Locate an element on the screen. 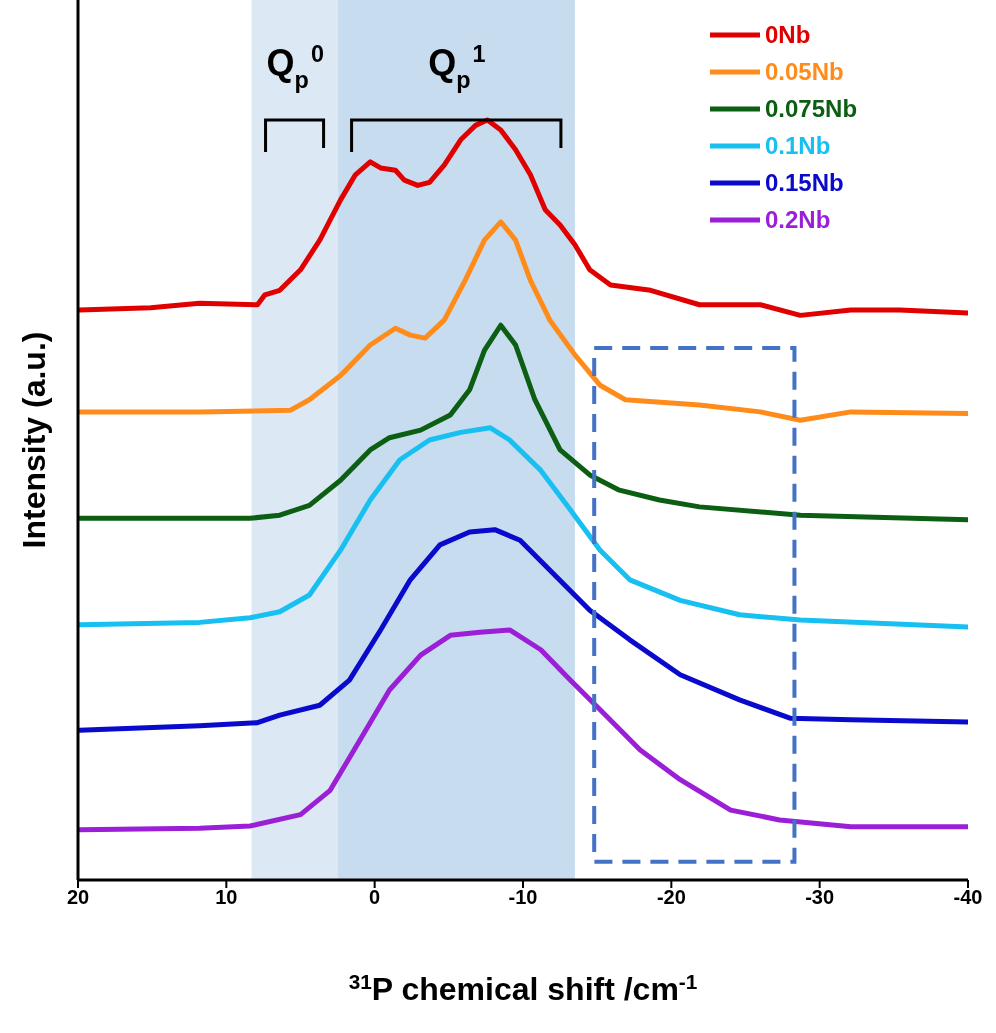 The image size is (996, 1033). x-tick-label: -20 is located at coordinates (671, 897).